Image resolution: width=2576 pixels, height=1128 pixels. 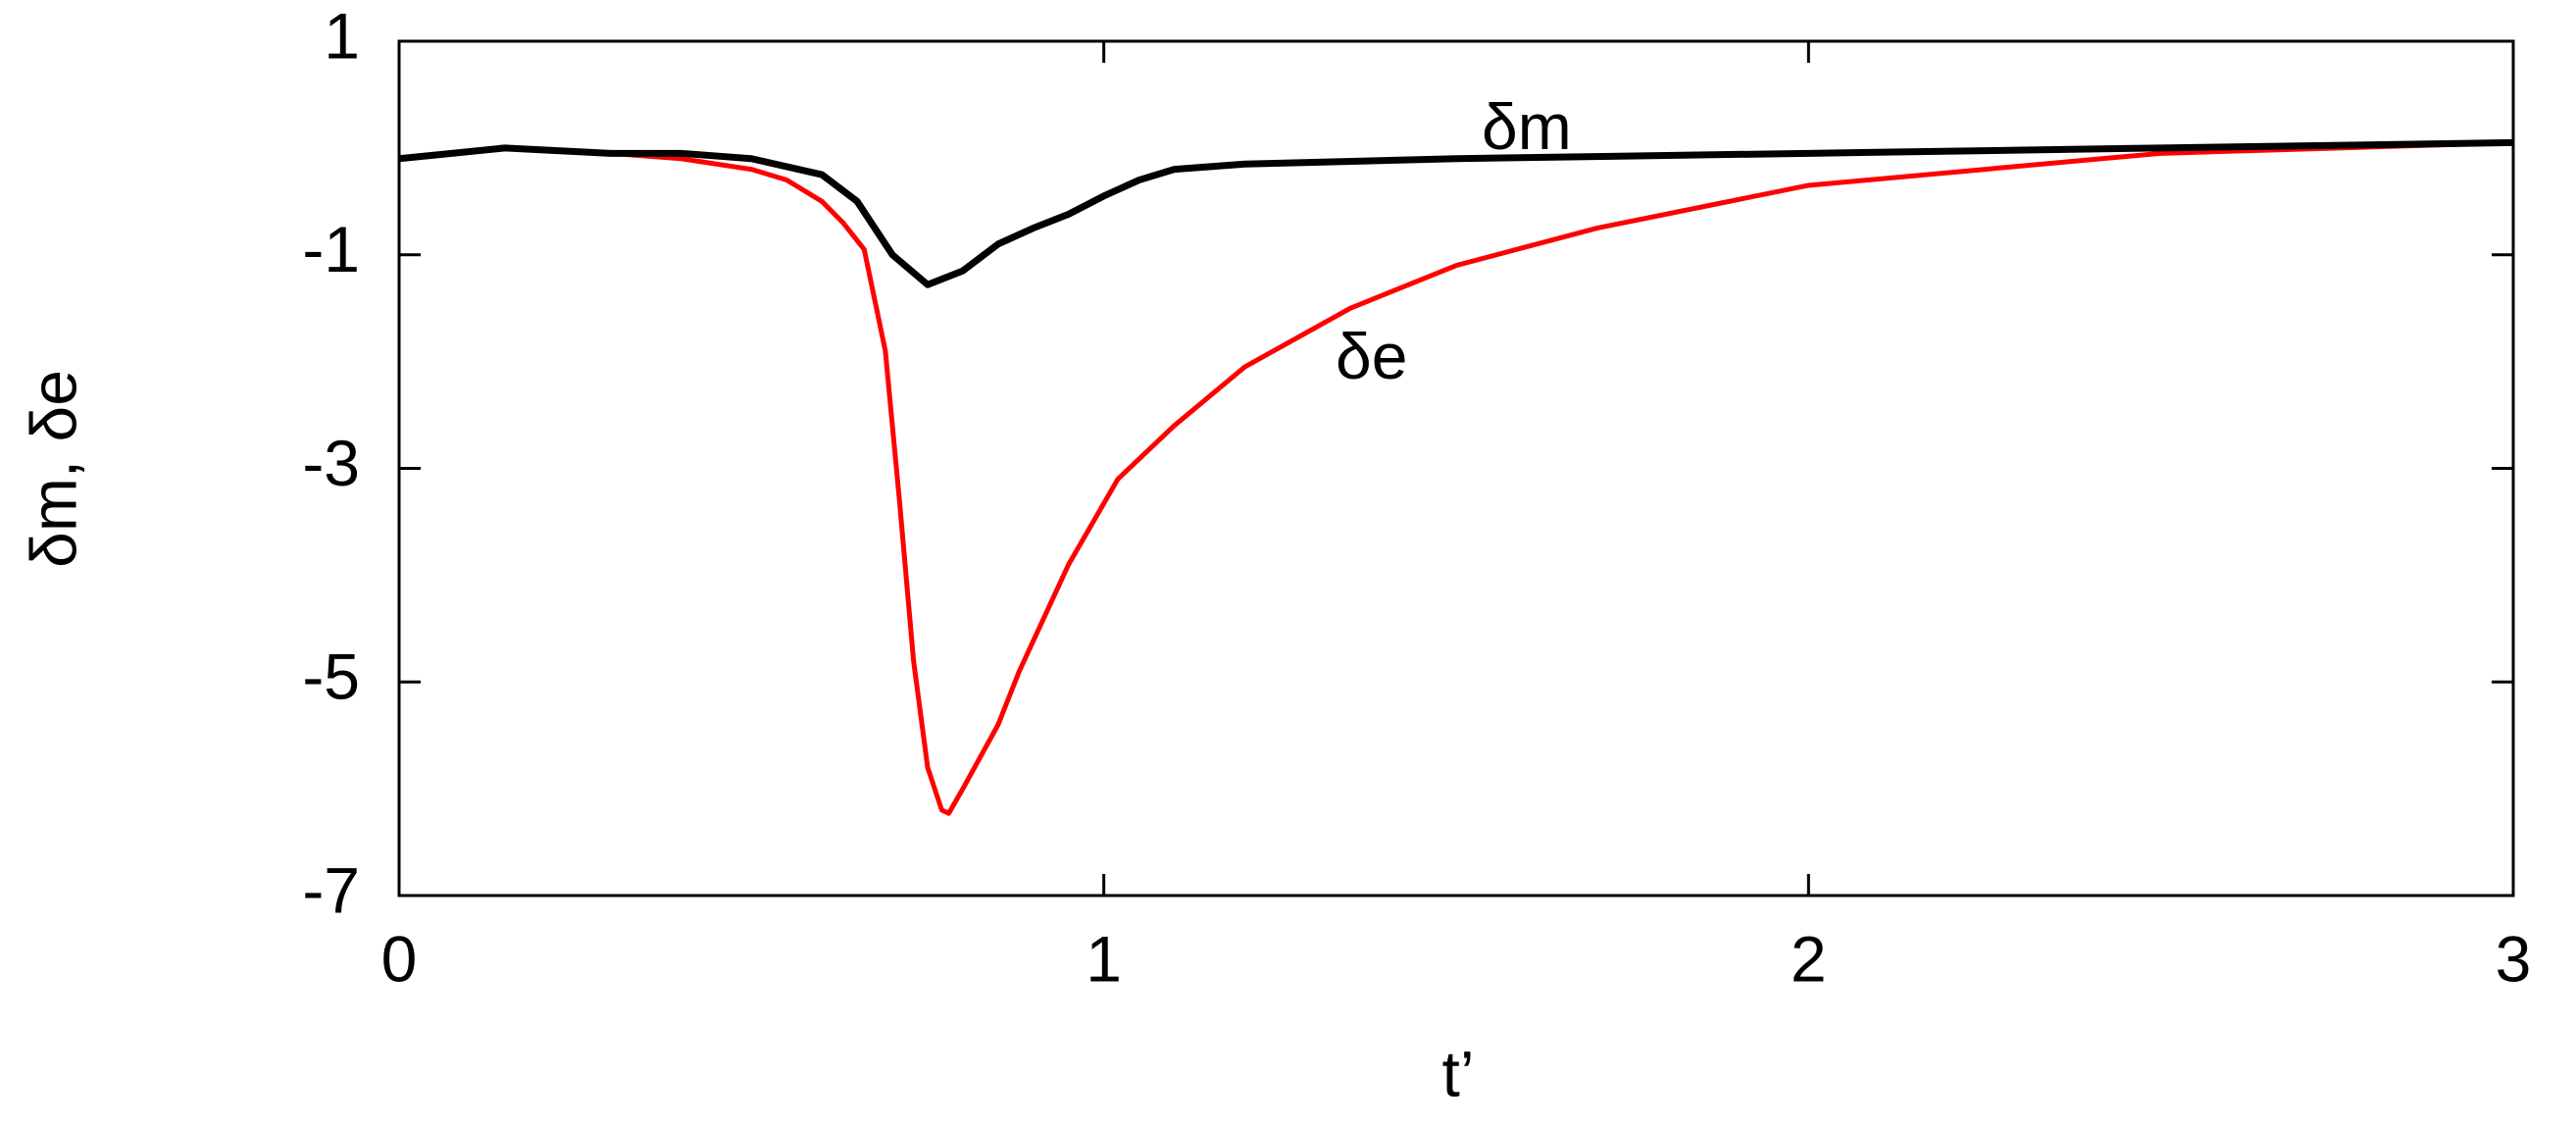 What do you see at coordinates (331, 463) in the screenshot?
I see `y-tick-label: -3` at bounding box center [331, 463].